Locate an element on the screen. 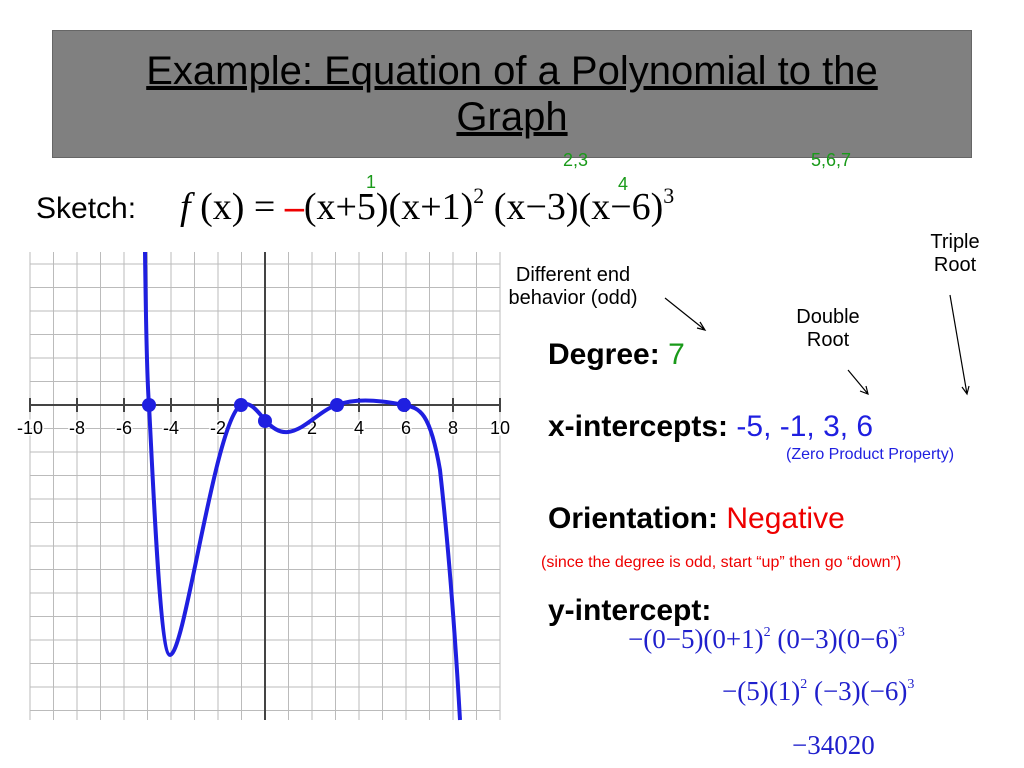 Image resolution: width=1024 pixels, height=768 pixels. fact-value: 7 is located at coordinates (676, 354).